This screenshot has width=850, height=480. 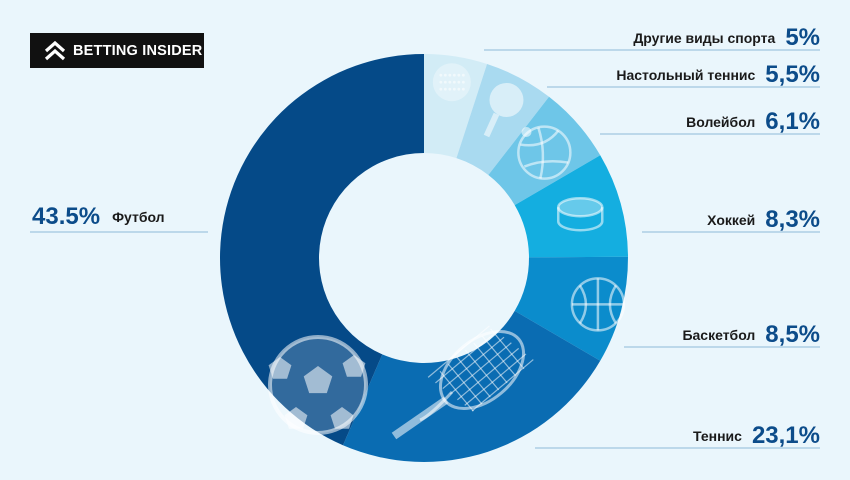 What do you see at coordinates (580, 214) in the screenshot?
I see `hockey-puck-icon` at bounding box center [580, 214].